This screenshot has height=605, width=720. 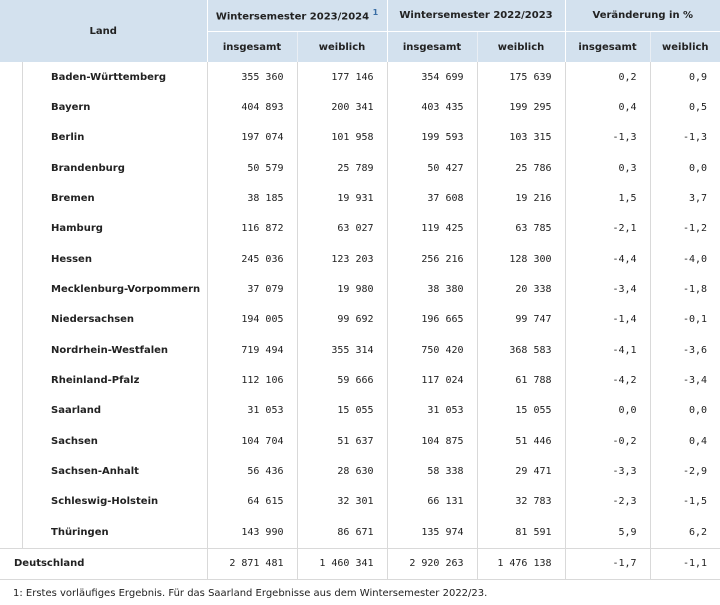 What do you see at coordinates (521, 107) in the screenshot?
I see `cell-ws2223-weiblich: 199 295` at bounding box center [521, 107].